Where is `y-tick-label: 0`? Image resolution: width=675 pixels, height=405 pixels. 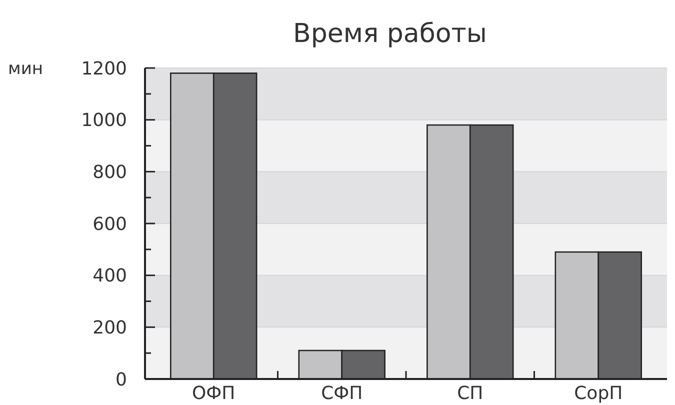 y-tick-label: 0 is located at coordinates (121, 379).